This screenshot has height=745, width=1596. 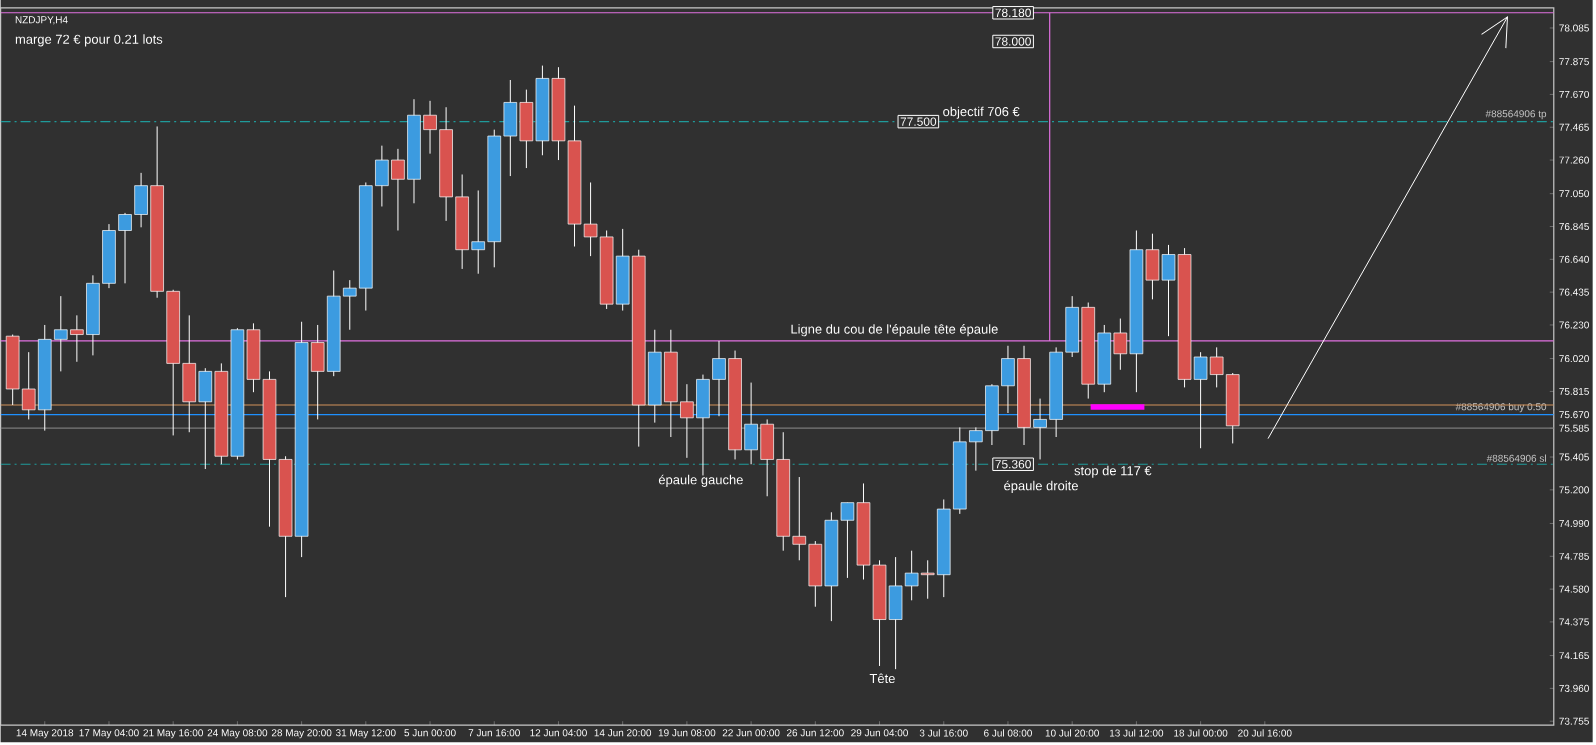 What do you see at coordinates (365, 734) in the screenshot?
I see `x-tick-label: 31 May 12:00` at bounding box center [365, 734].